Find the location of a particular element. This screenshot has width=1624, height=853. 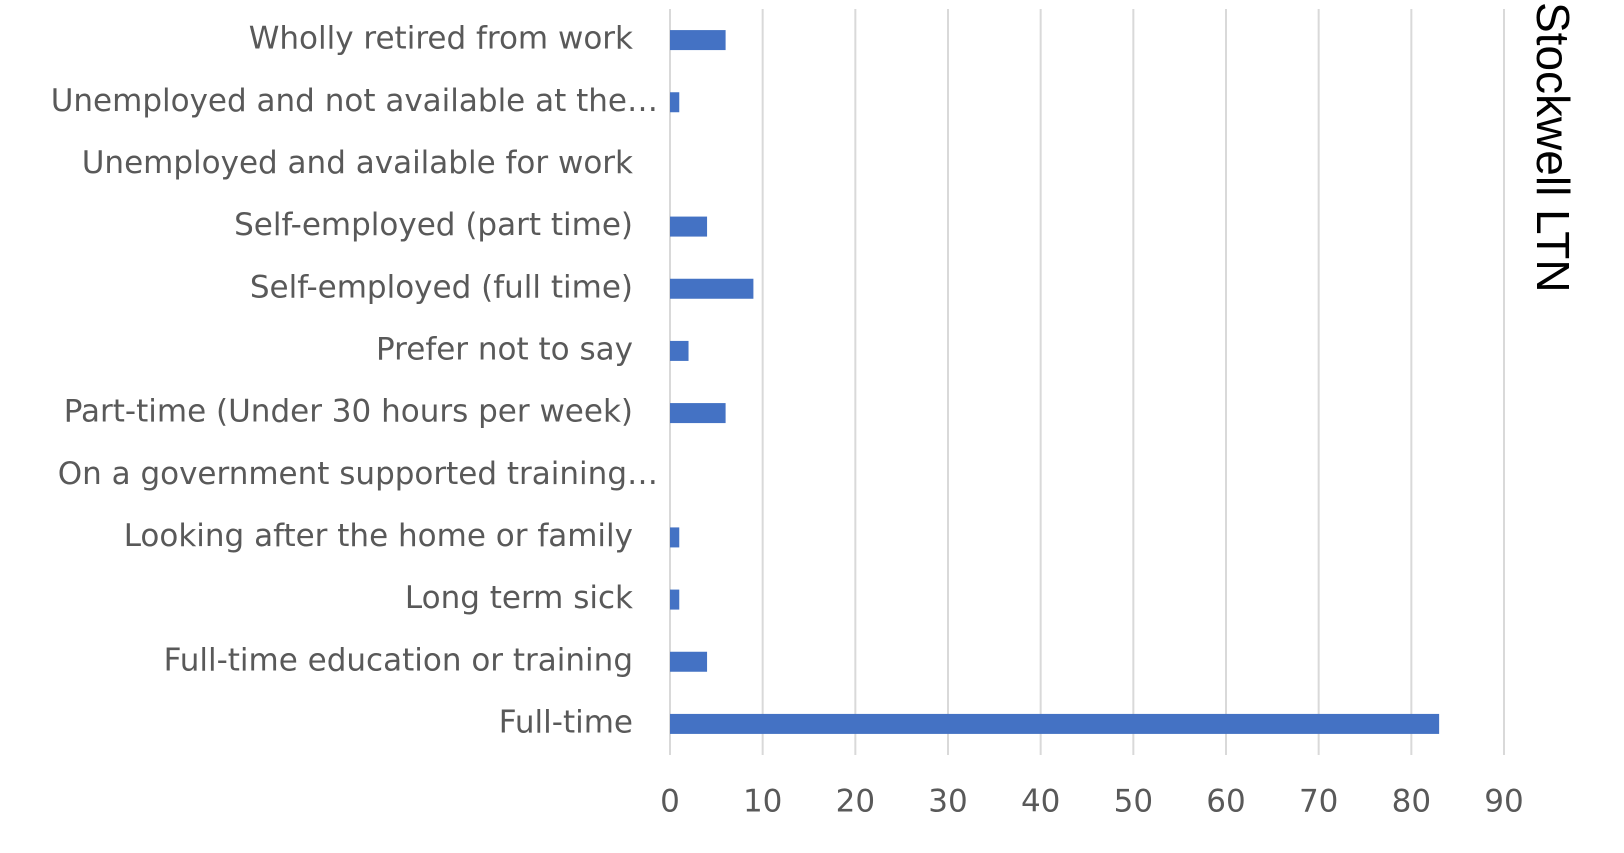

x-tick-label: 40 is located at coordinates (1040, 802).